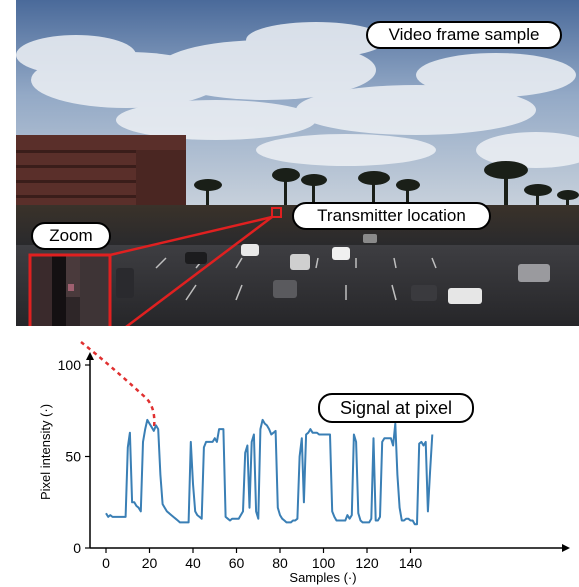  What do you see at coordinates (262, 559) in the screenshot?
I see `x-ticks: 0 20 40 60 80 100 120 140` at bounding box center [262, 559].